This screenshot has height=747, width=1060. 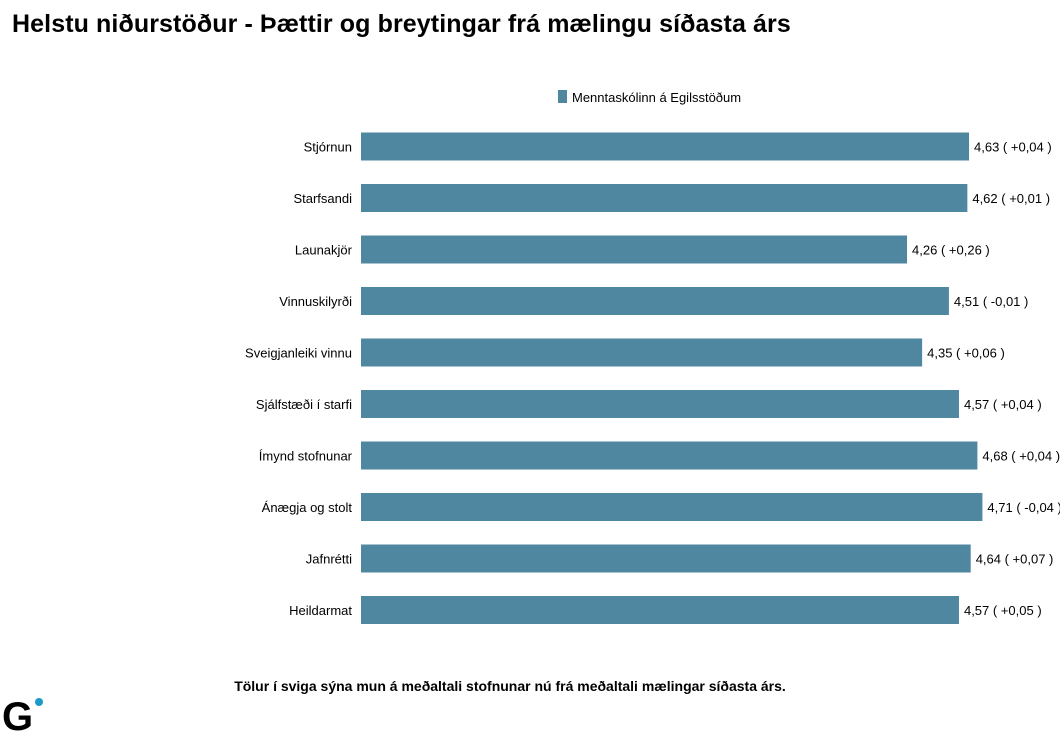 I want to click on value-label: 4,64 ( +0,07 ), so click(x=1015, y=559).